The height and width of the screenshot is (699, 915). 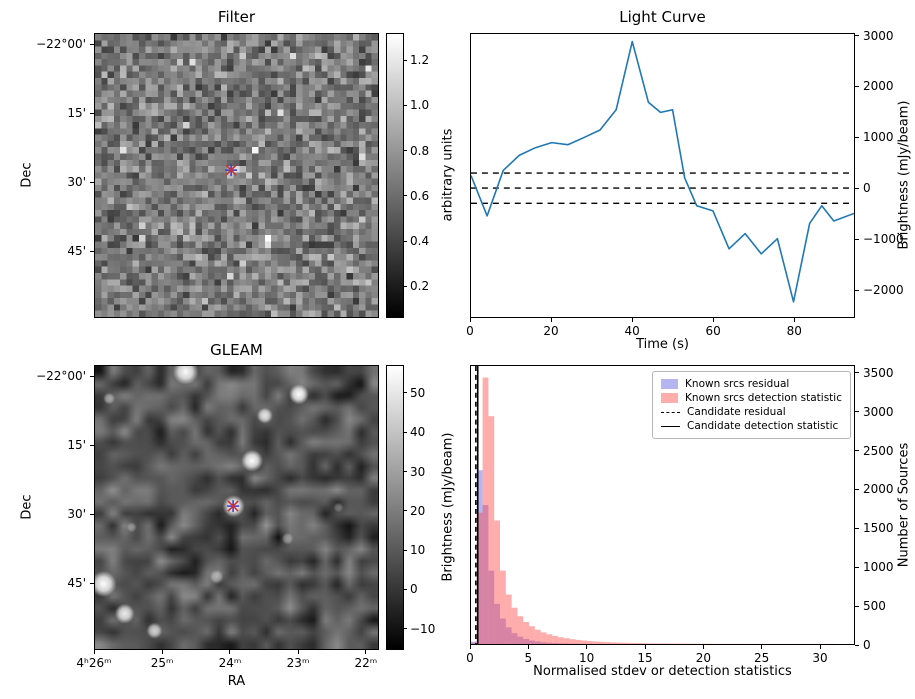 What do you see at coordinates (703, 658) in the screenshot?
I see `stat-tick-label: 20` at bounding box center [703, 658].